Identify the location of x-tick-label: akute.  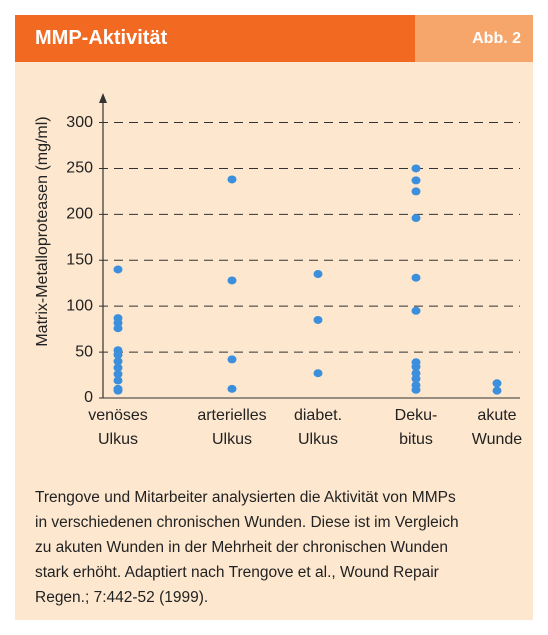
(496, 415).